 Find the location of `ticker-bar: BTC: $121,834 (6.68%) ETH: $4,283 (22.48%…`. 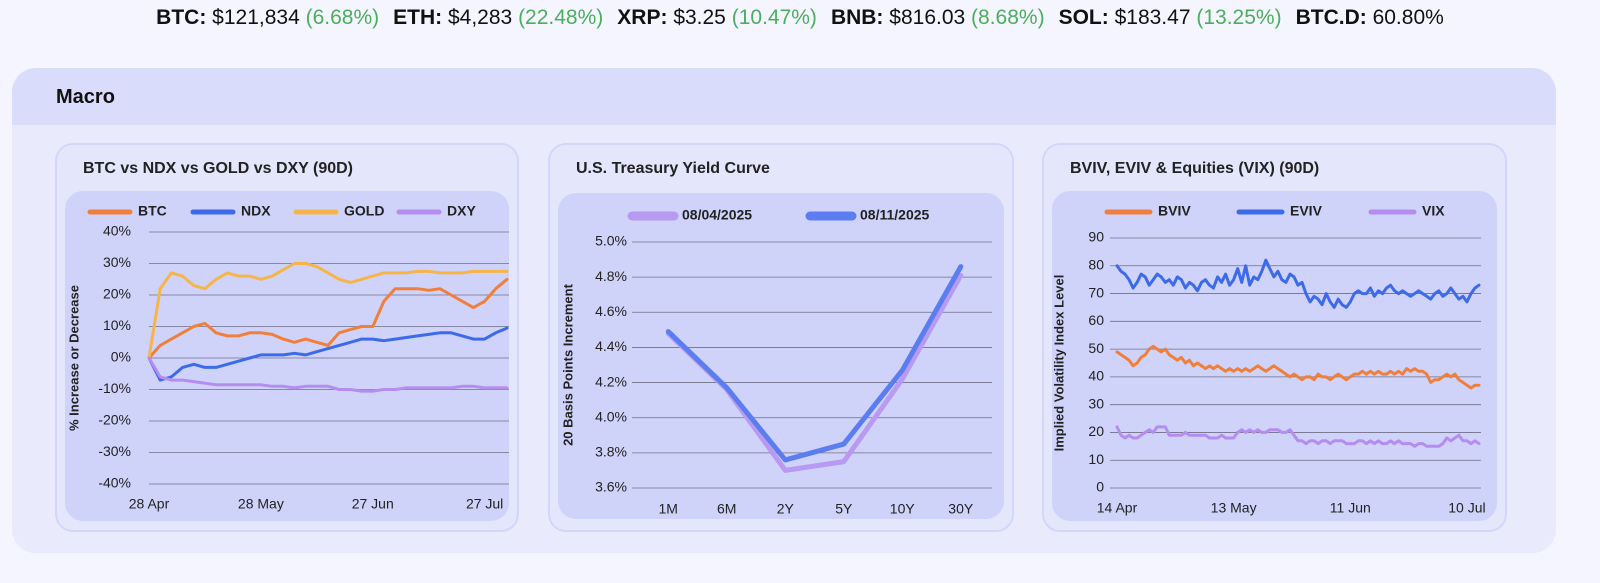

ticker-bar: BTC: $121,834 (6.68%) ETH: $4,283 (22.48%… is located at coordinates (800, 18).